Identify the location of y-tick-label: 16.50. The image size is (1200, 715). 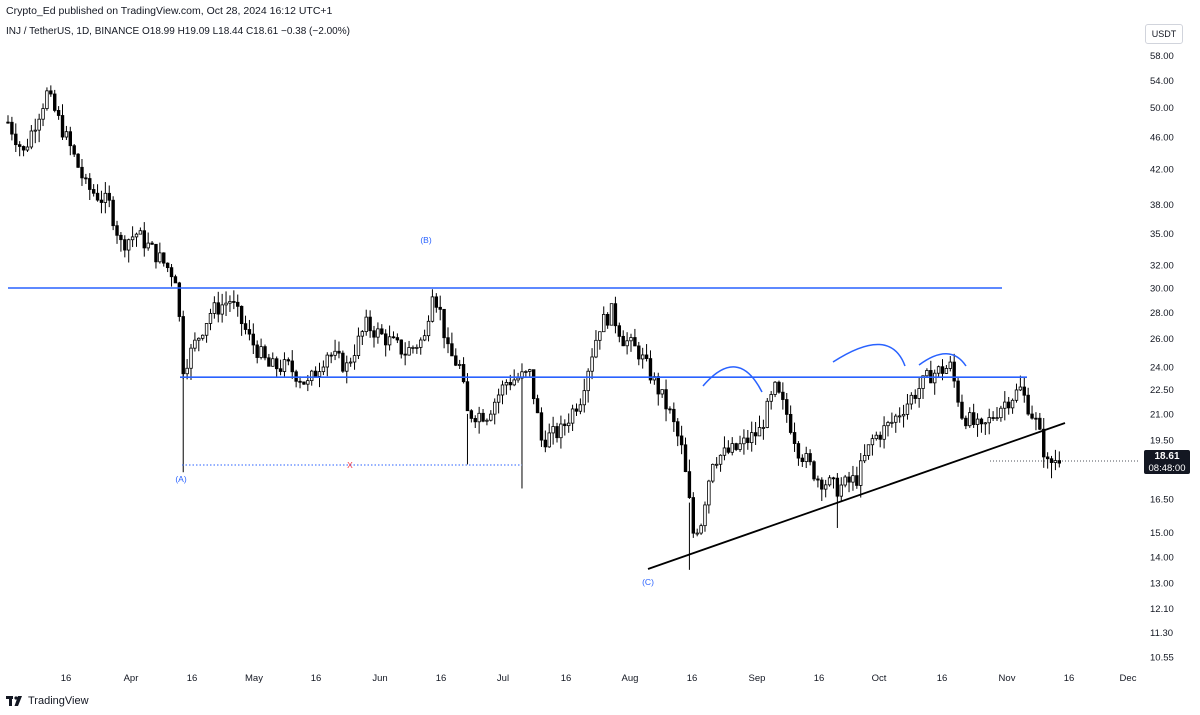
(1162, 500).